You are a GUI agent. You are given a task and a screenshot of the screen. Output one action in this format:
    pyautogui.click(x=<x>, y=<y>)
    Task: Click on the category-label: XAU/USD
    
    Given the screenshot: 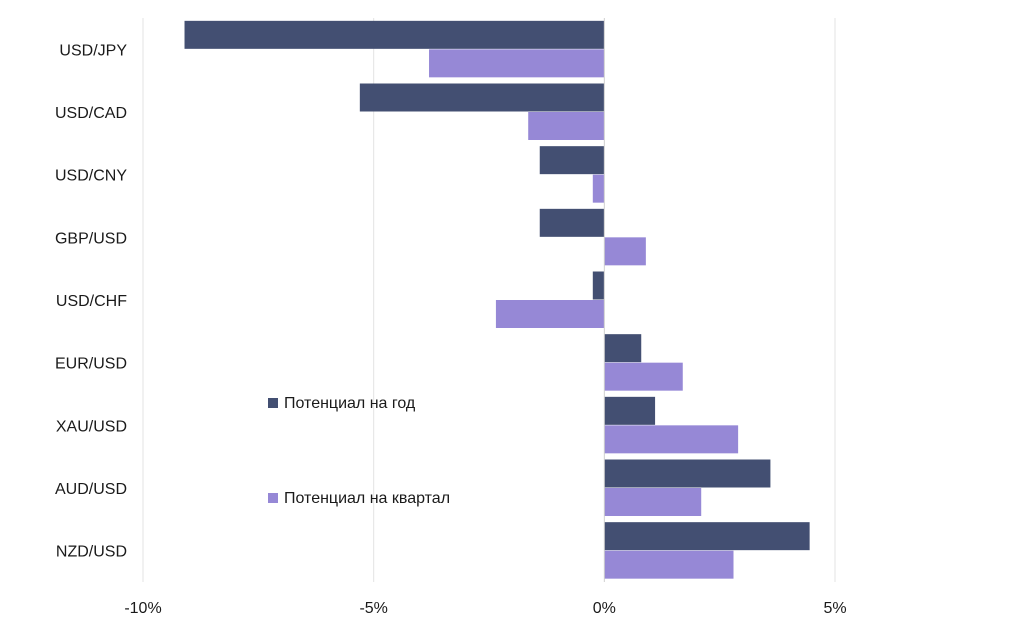 What is the action you would take?
    pyautogui.click(x=91, y=426)
    